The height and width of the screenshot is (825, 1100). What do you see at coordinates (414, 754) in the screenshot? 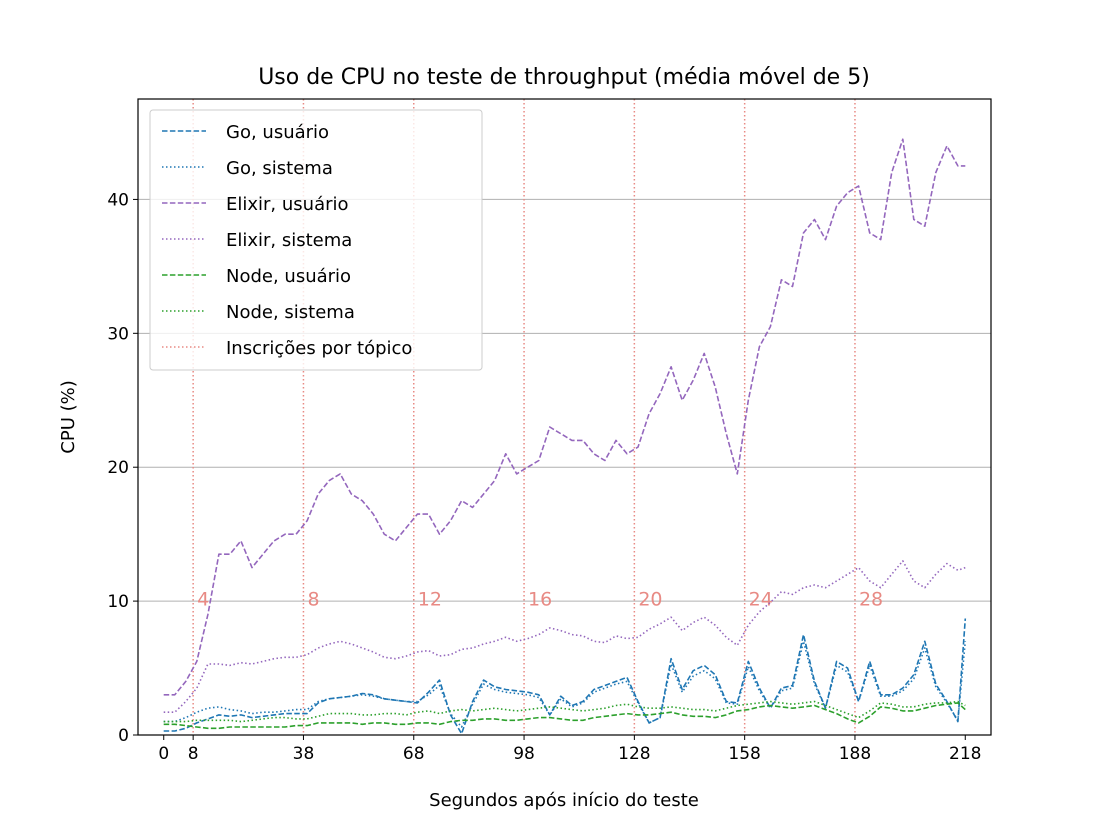
I see `x-tick-label: 68` at bounding box center [414, 754].